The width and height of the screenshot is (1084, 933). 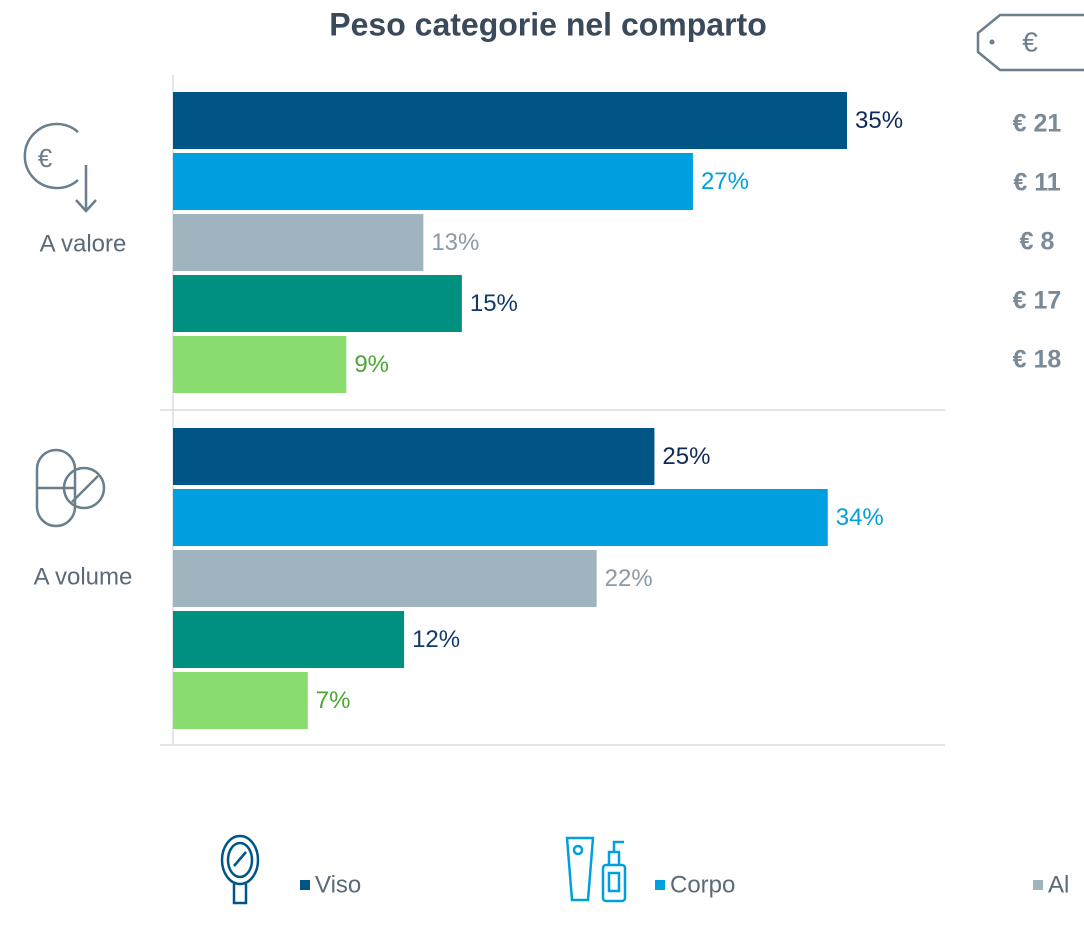 What do you see at coordinates (240, 869) in the screenshot?
I see `mirror-icon` at bounding box center [240, 869].